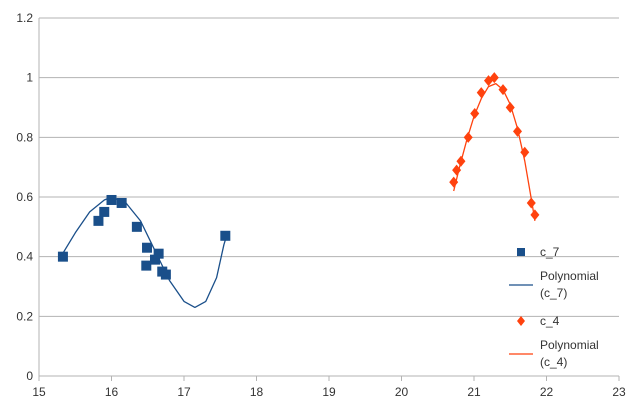 The height and width of the screenshot is (419, 638). What do you see at coordinates (39, 392) in the screenshot?
I see `x-tick-label: 15` at bounding box center [39, 392].